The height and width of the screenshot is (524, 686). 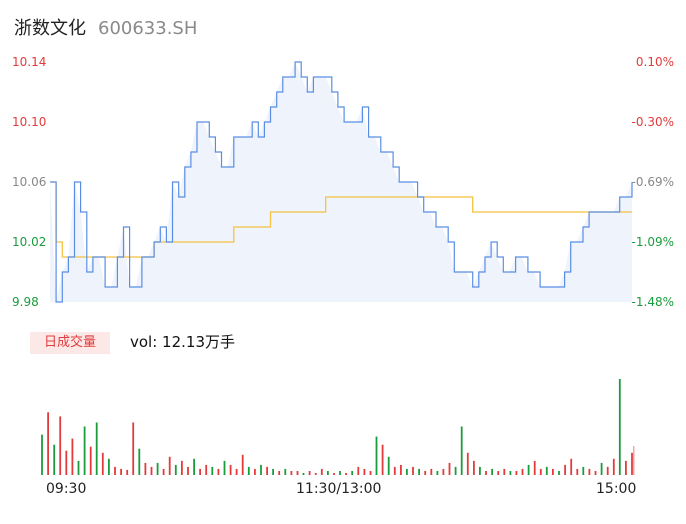 What do you see at coordinates (148, 28) in the screenshot?
I see `stock-code: 600633.SH` at bounding box center [148, 28].